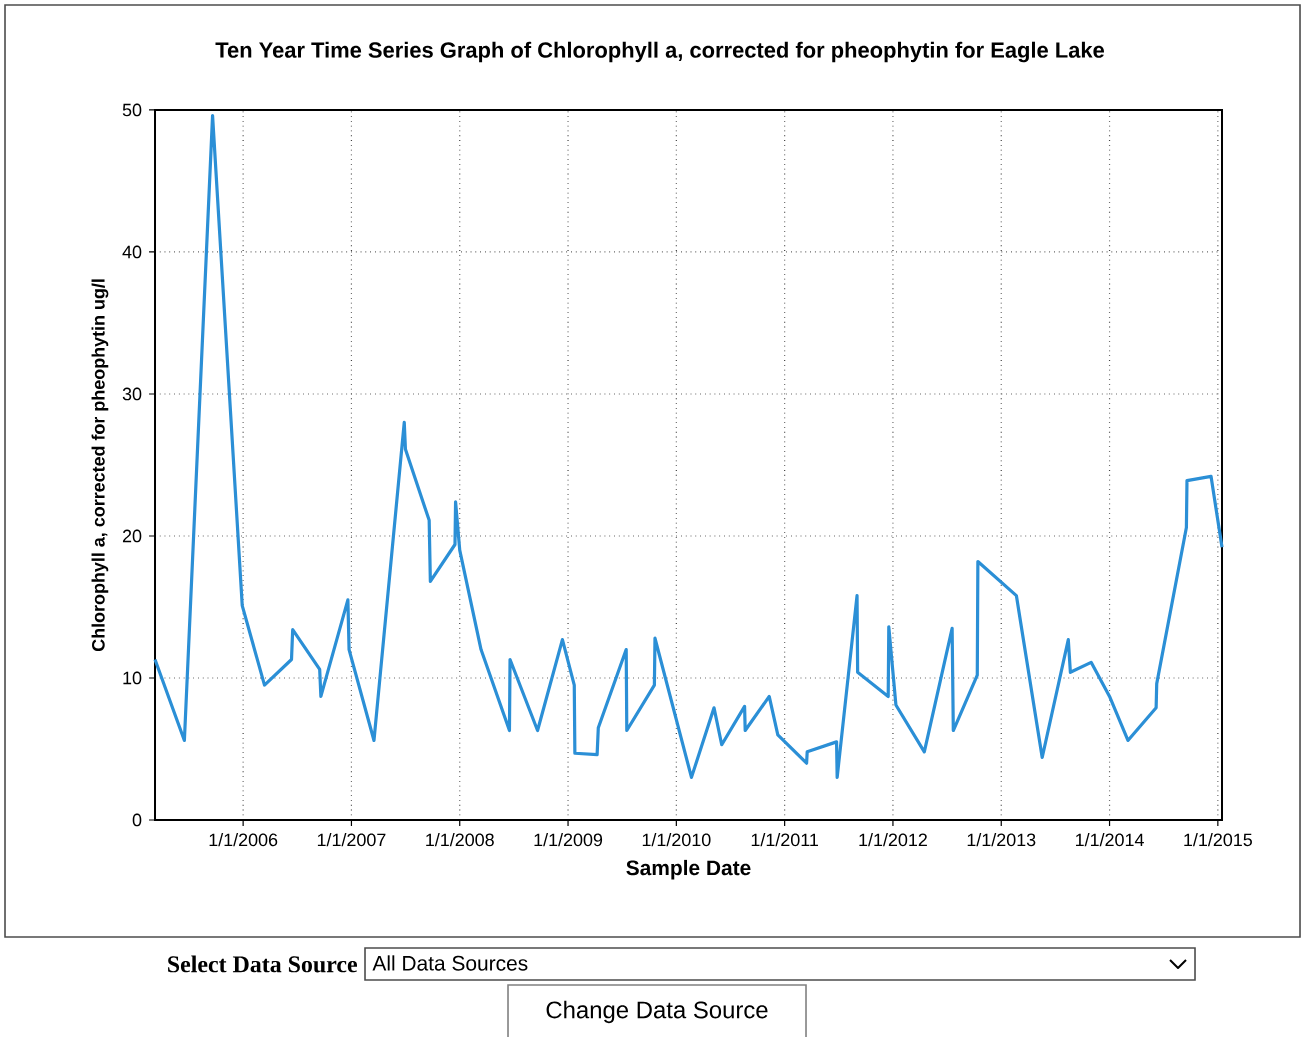  I want to click on y-tick-label: 20, so click(132, 536).